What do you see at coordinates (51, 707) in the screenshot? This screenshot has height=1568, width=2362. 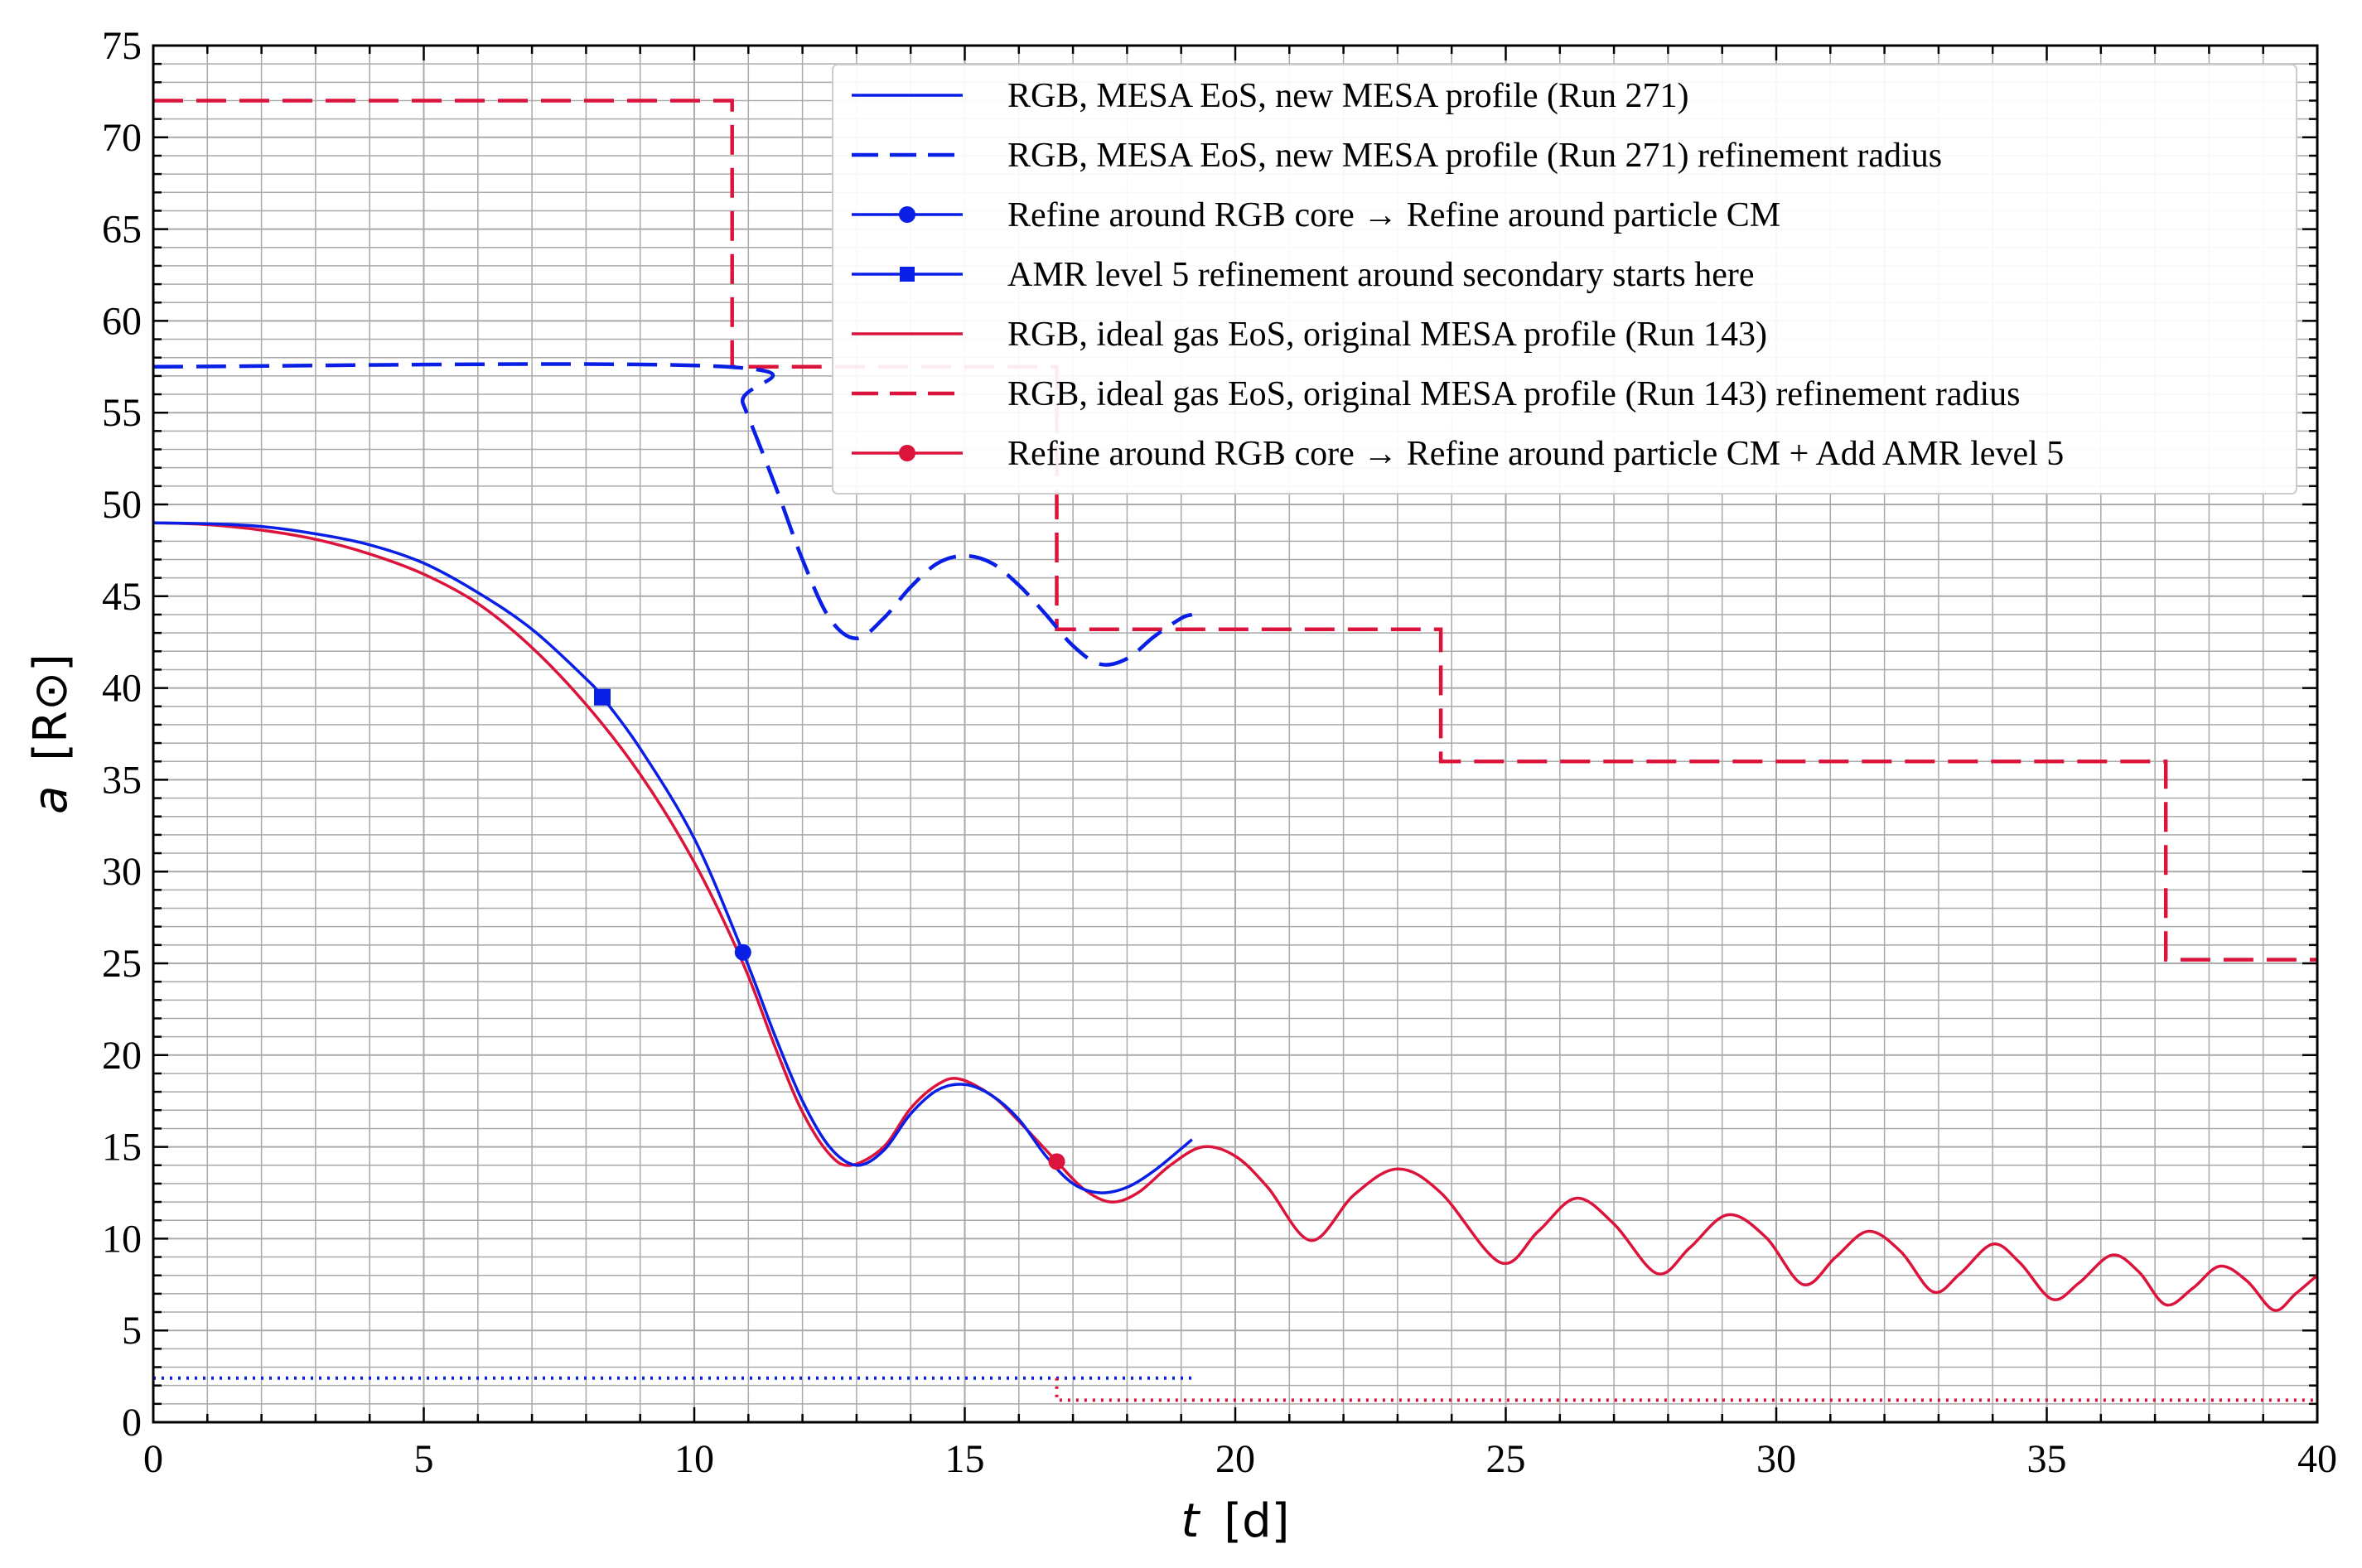 I see `y-axis-label-unit: [R⊙]` at bounding box center [51, 707].